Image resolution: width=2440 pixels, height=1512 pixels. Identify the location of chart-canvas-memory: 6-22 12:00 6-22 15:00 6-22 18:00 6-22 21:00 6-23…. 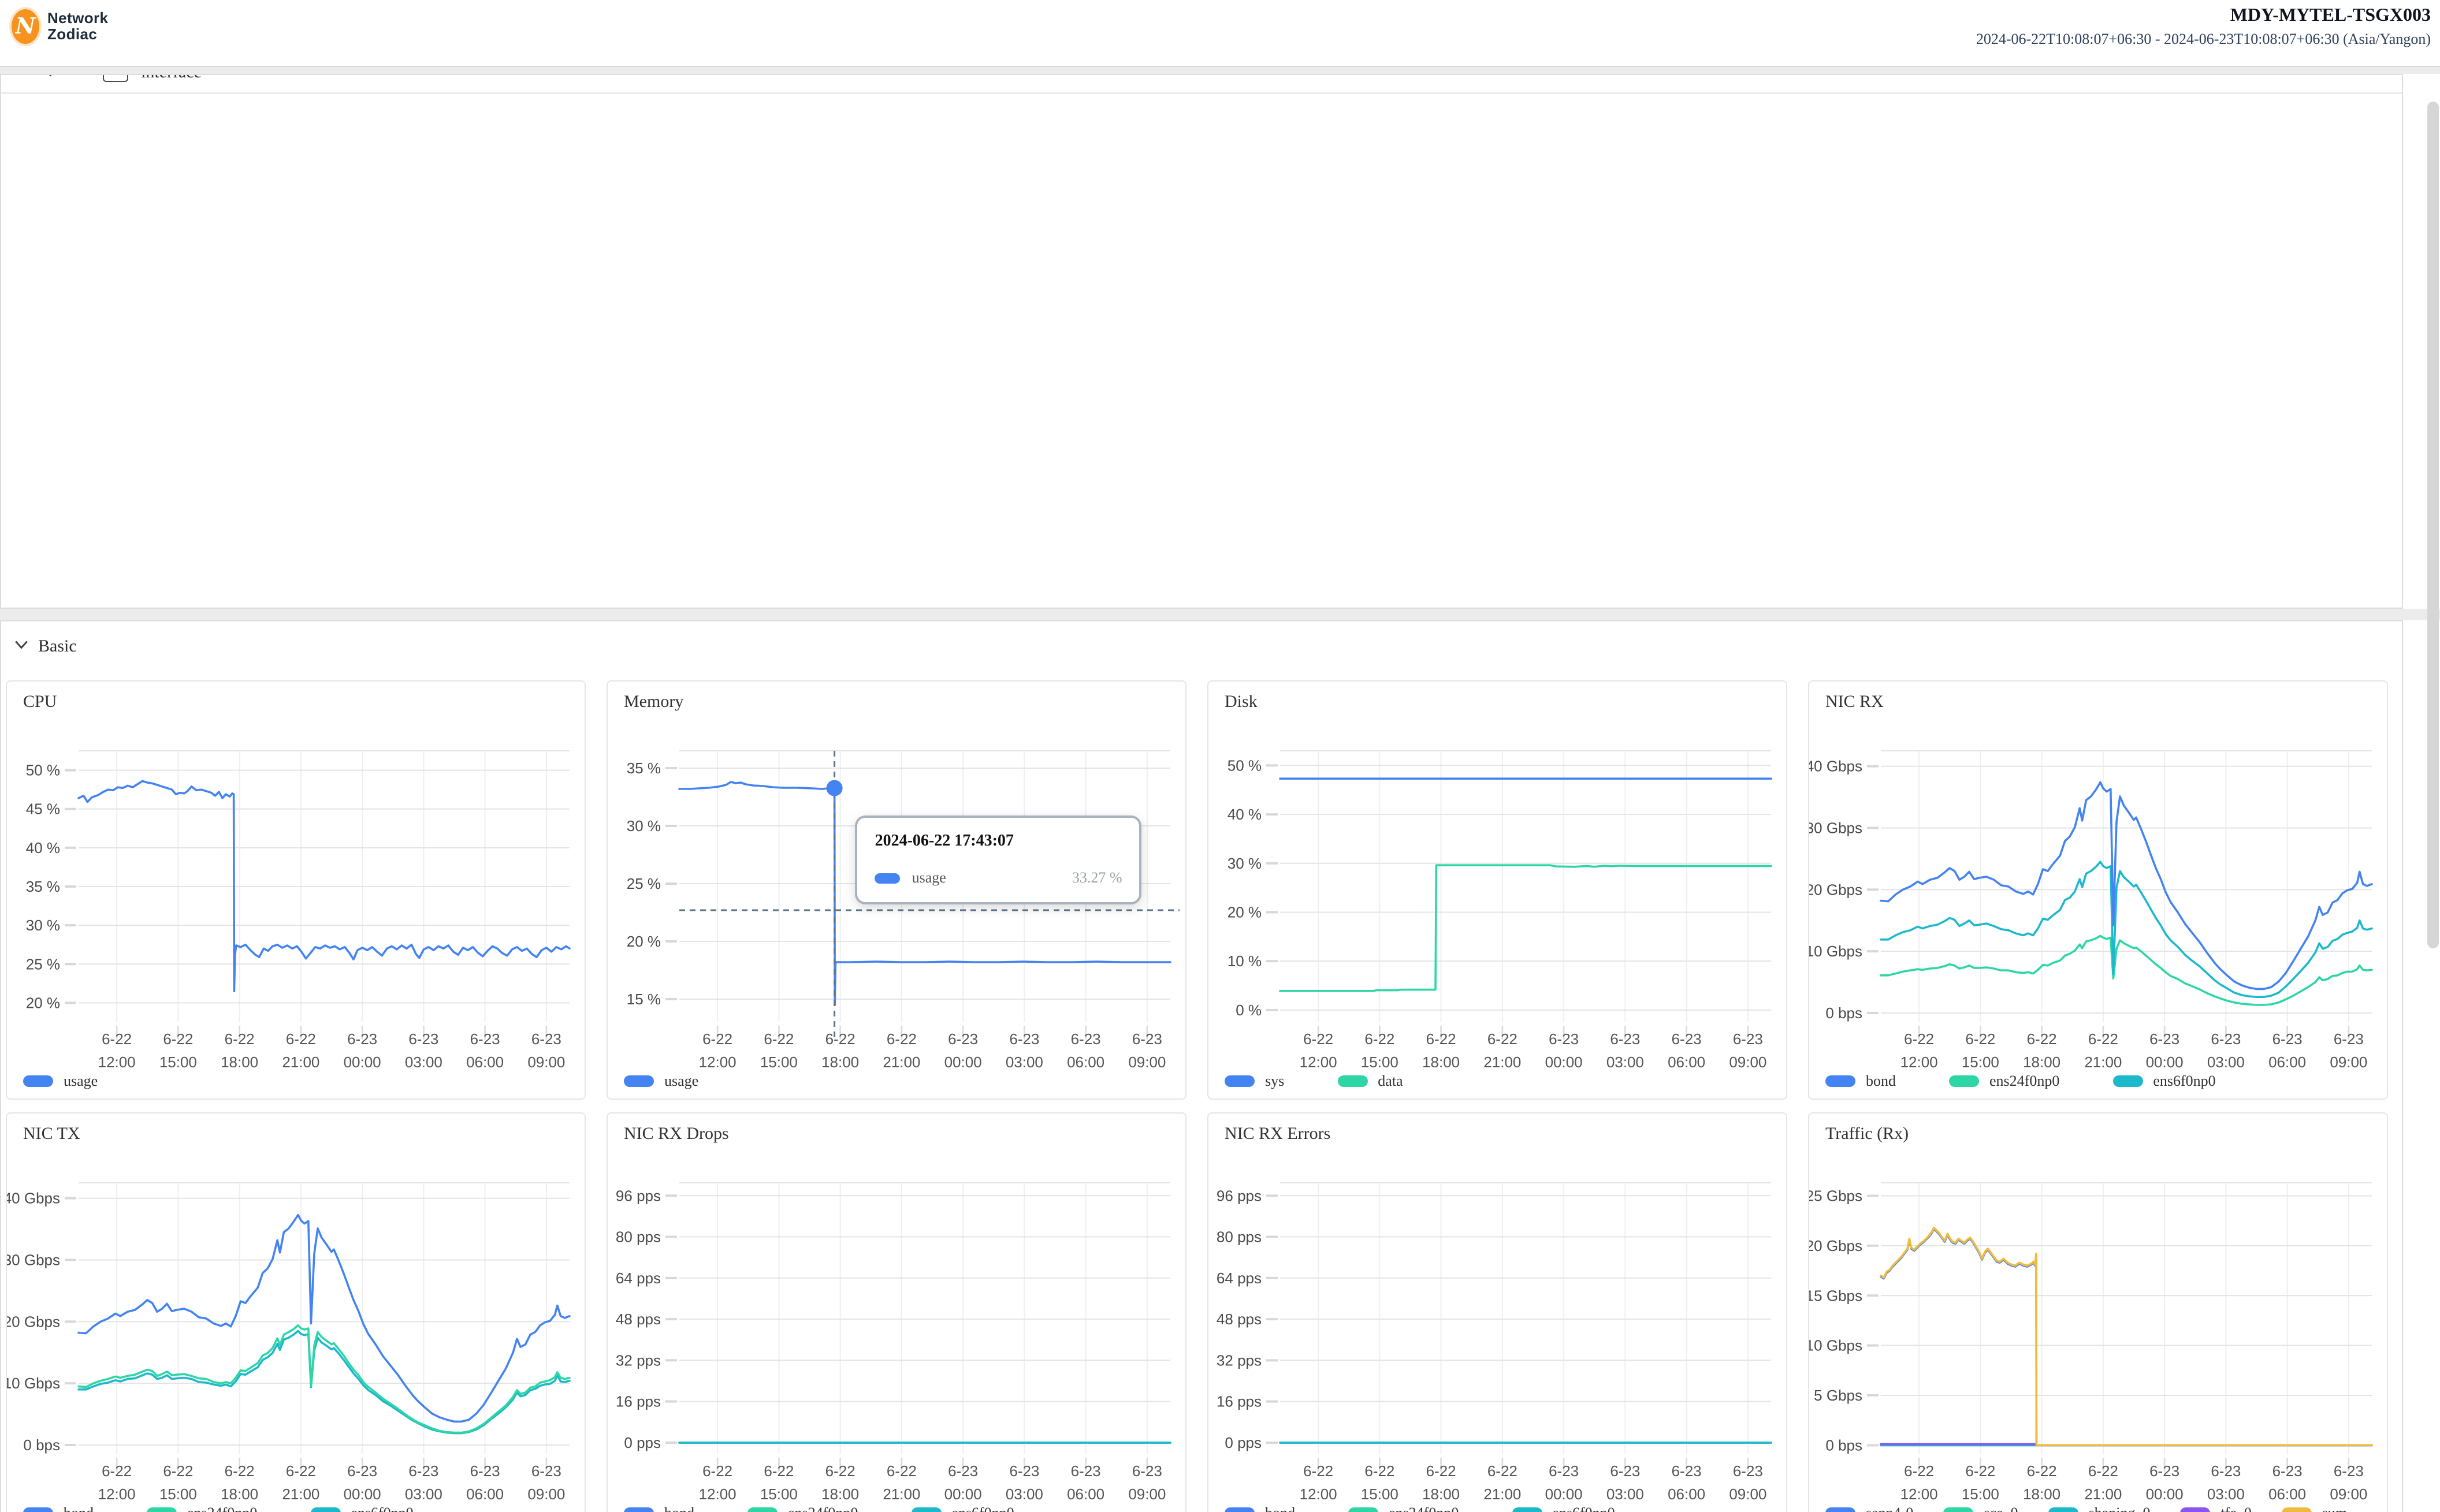
(897, 890).